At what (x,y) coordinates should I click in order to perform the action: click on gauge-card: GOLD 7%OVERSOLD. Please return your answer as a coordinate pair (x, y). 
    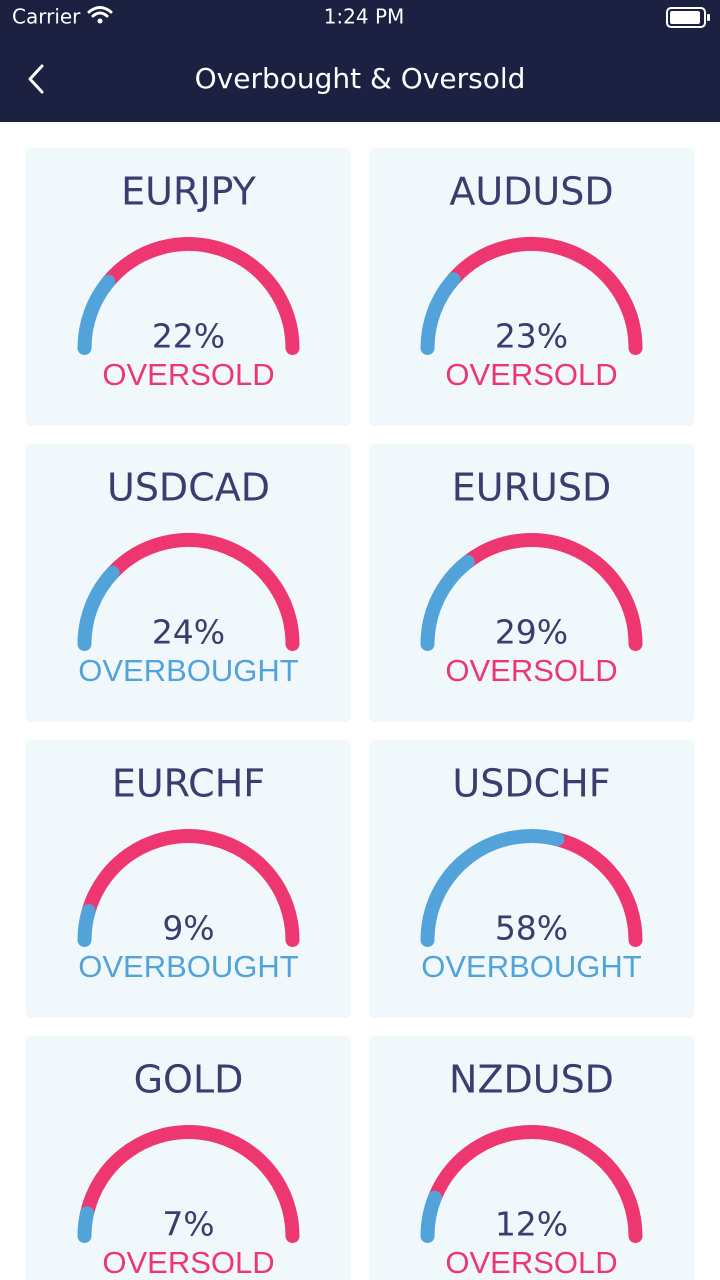
    Looking at the image, I should click on (188, 1158).